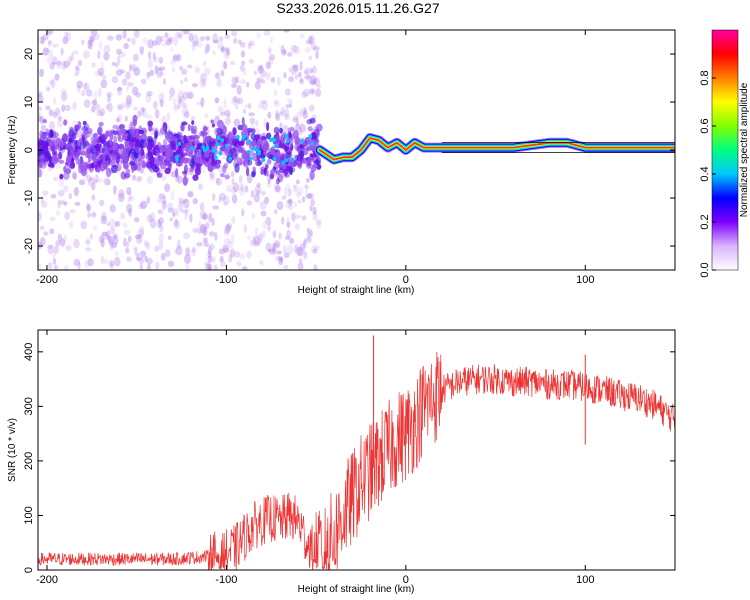 The height and width of the screenshot is (600, 750). What do you see at coordinates (47, 580) in the screenshot?
I see `snr-x-tick-label: -200` at bounding box center [47, 580].